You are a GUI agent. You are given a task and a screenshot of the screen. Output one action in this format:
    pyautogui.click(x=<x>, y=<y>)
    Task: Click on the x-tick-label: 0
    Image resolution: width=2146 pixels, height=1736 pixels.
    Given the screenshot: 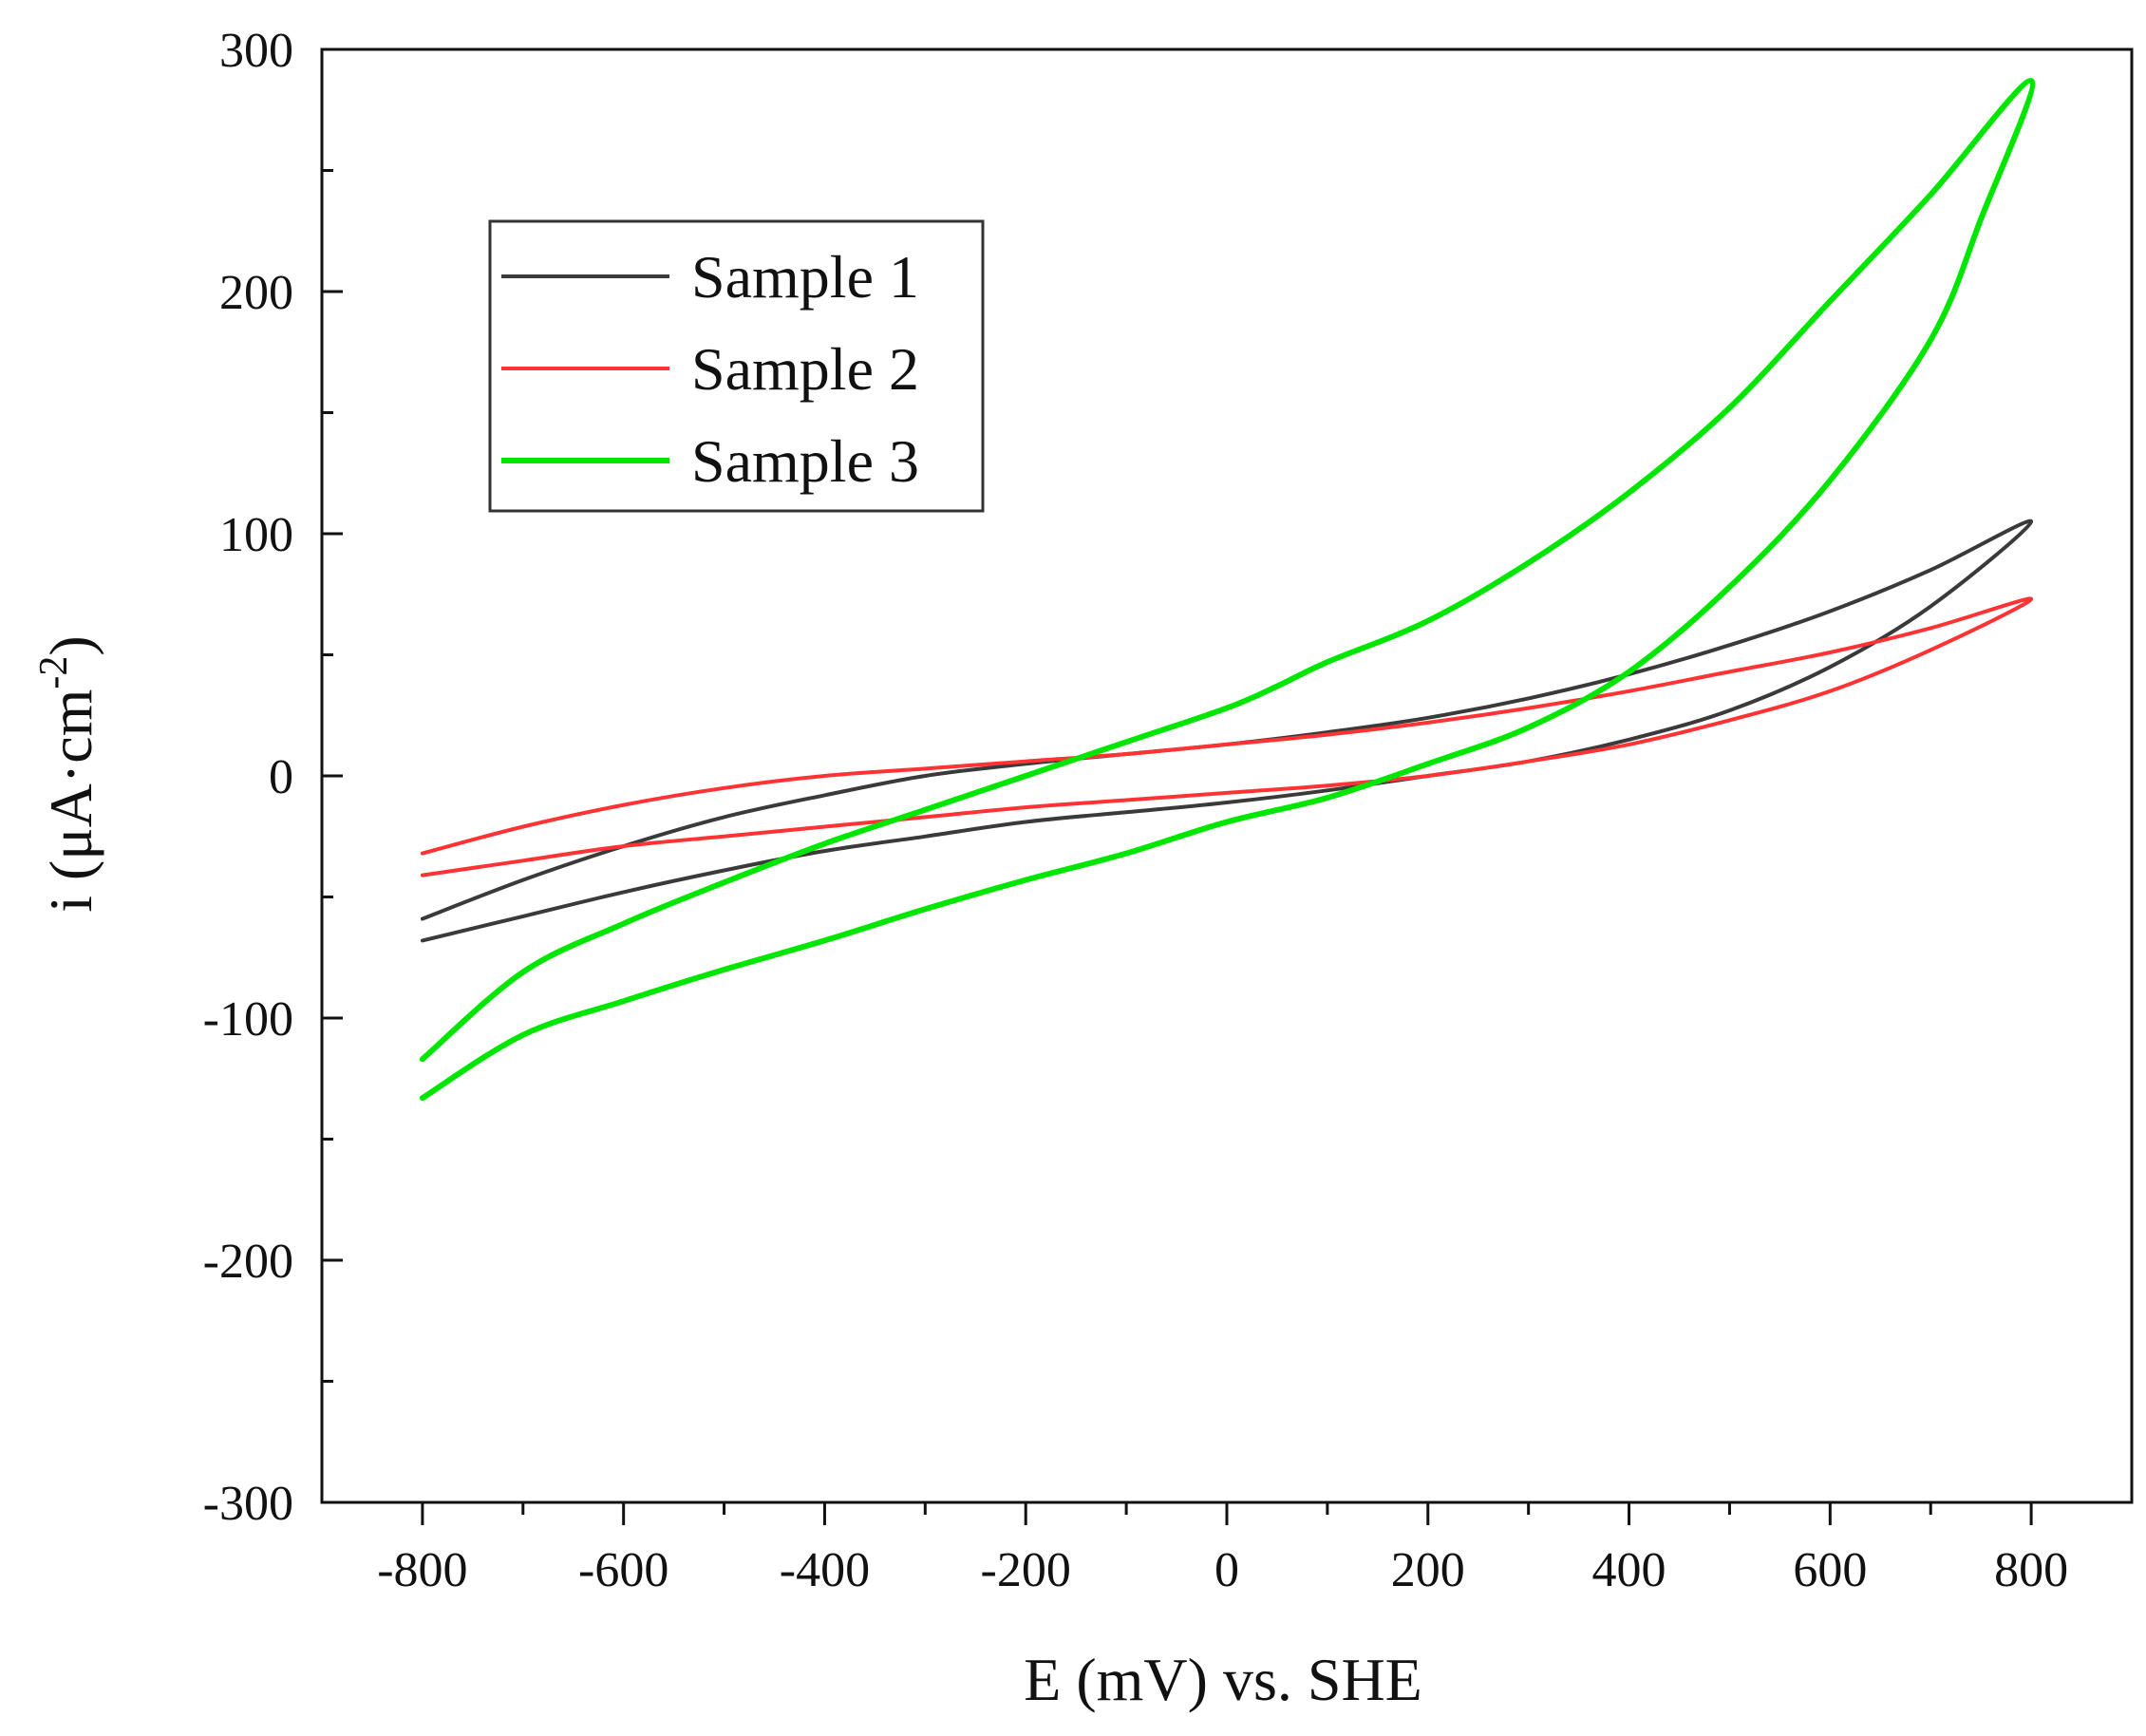 What is the action you would take?
    pyautogui.click(x=1226, y=1570)
    